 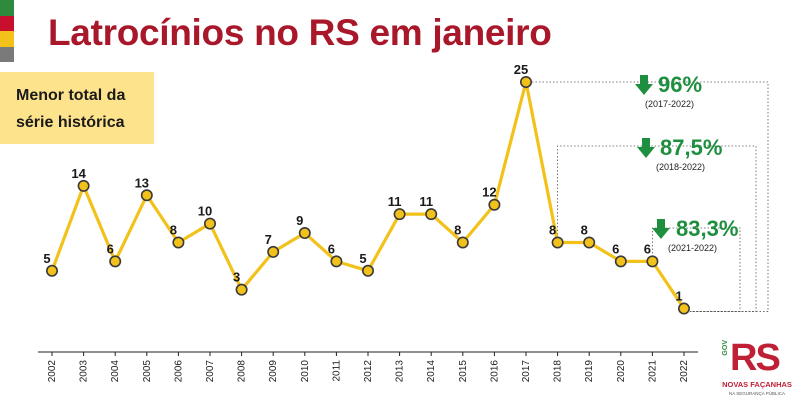 I want to click on data-label-2013: 11, so click(x=395, y=201).